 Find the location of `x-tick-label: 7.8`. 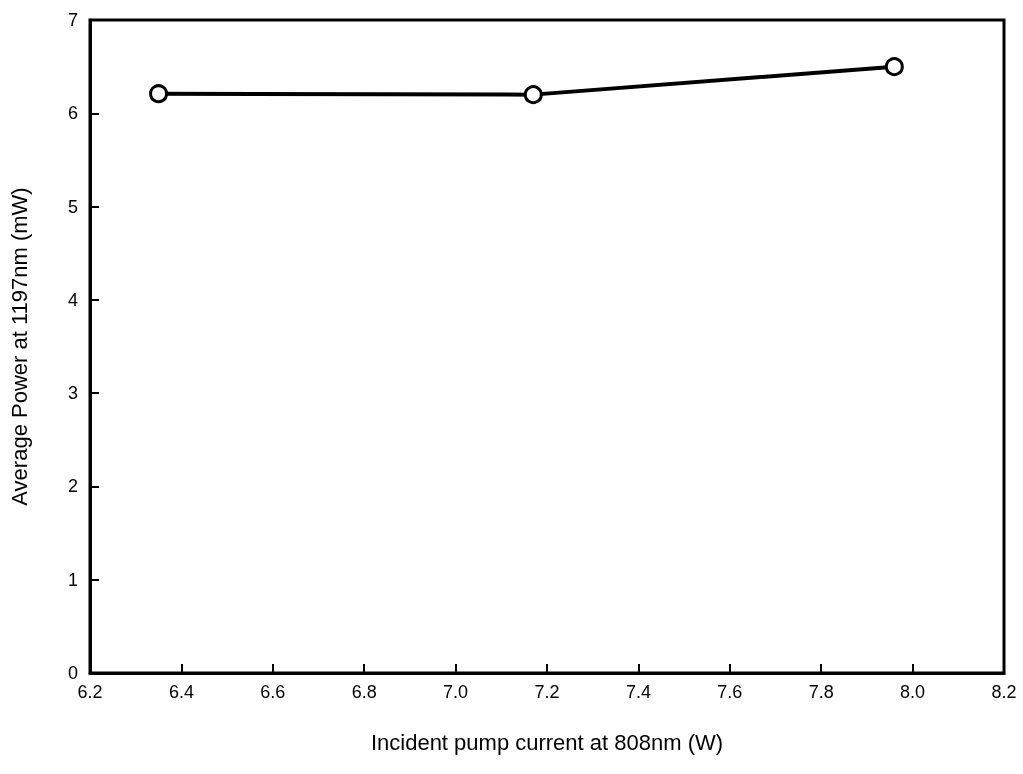

x-tick-label: 7.8 is located at coordinates (821, 692).